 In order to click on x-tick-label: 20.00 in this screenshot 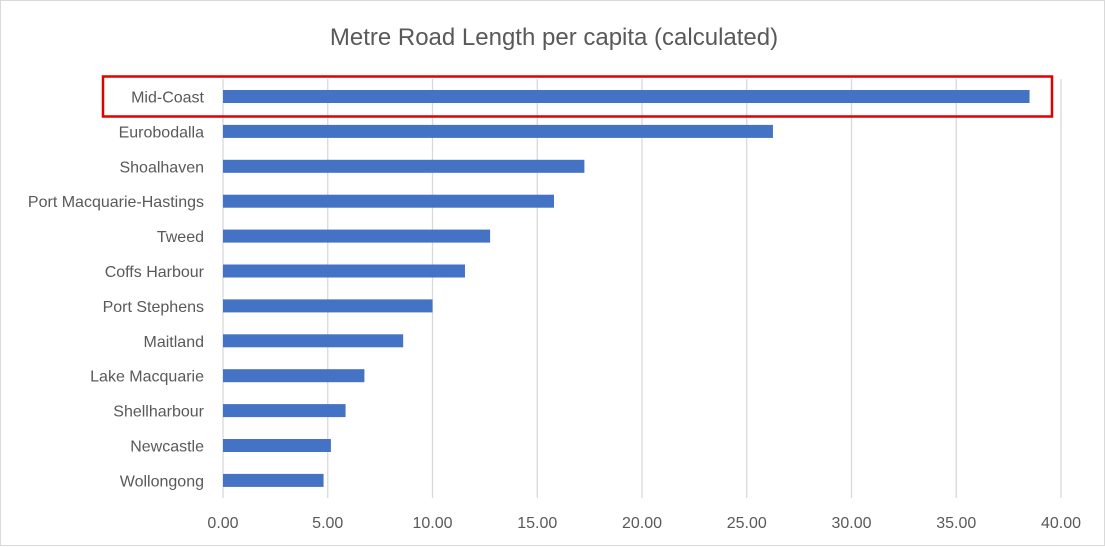, I will do `click(642, 523)`.